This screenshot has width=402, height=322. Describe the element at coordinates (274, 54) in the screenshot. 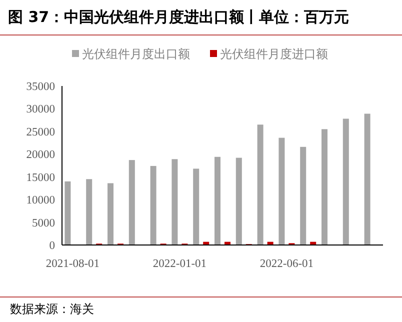

I see `legend-label: 光伏组件月度进口额` at that location.